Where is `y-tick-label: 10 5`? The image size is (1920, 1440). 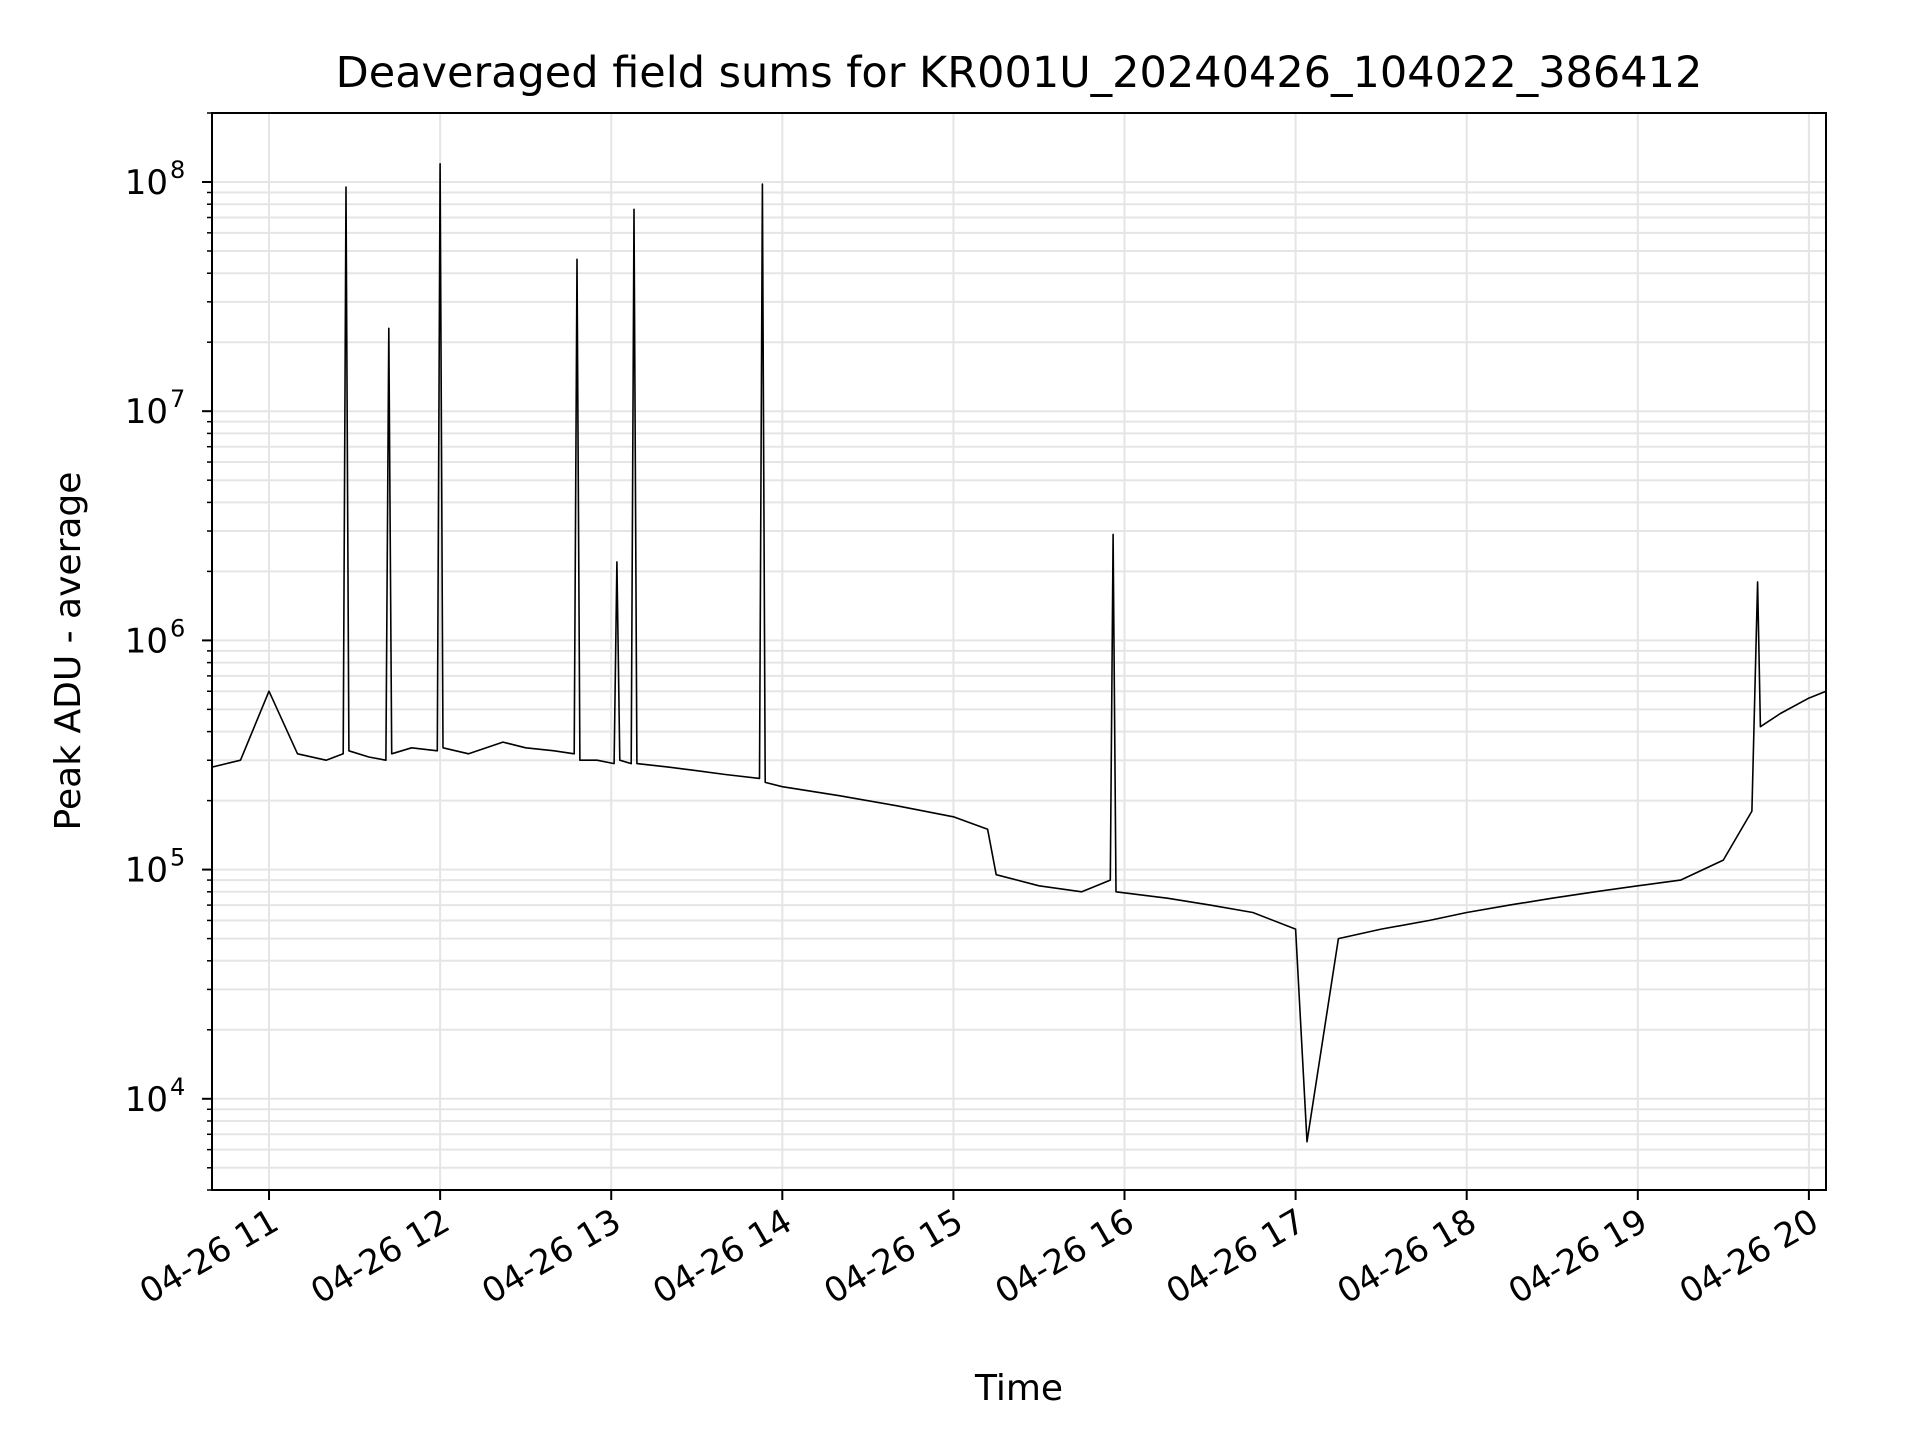 y-tick-label: 10 5 is located at coordinates (155, 867).